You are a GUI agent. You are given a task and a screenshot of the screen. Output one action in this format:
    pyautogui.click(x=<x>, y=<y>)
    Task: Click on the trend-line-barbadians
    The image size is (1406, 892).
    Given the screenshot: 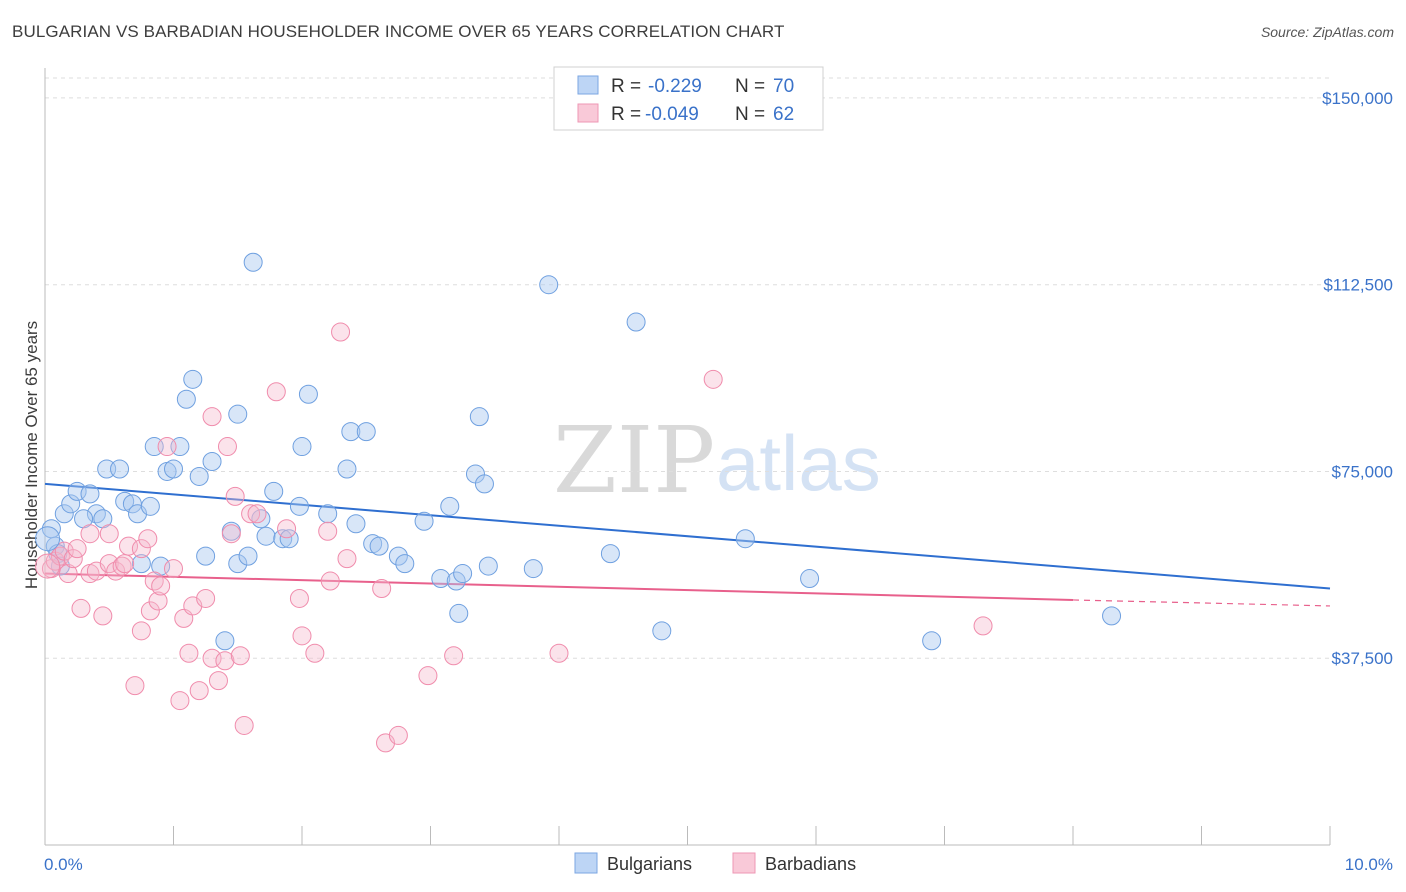 What is the action you would take?
    pyautogui.click(x=559, y=586)
    